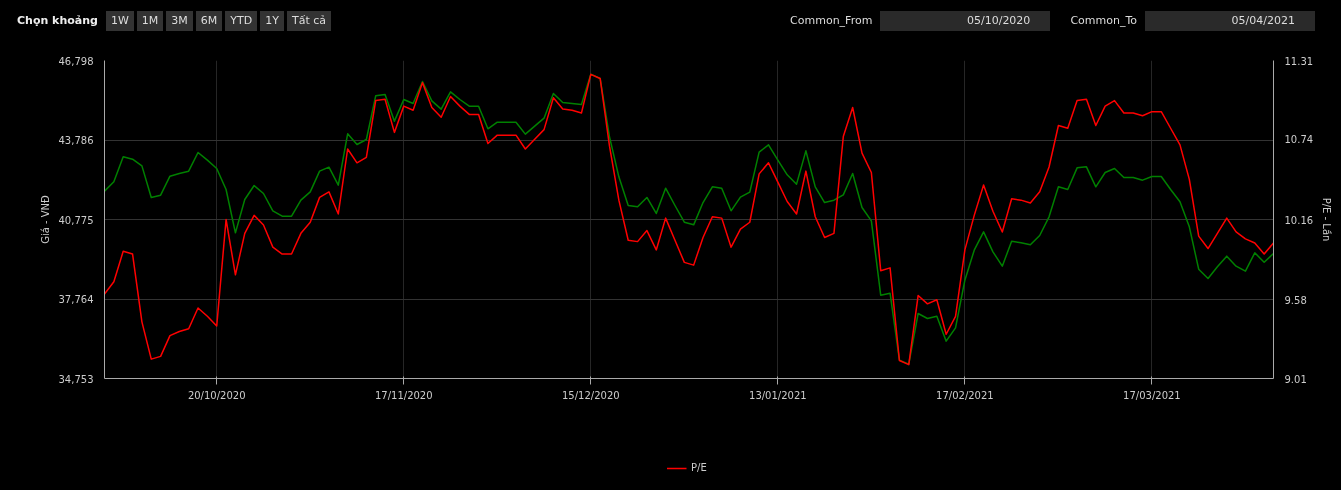 The height and width of the screenshot is (493, 1341). What do you see at coordinates (57, 20) in the screenshot?
I see `text: Chọn khoảng` at bounding box center [57, 20].